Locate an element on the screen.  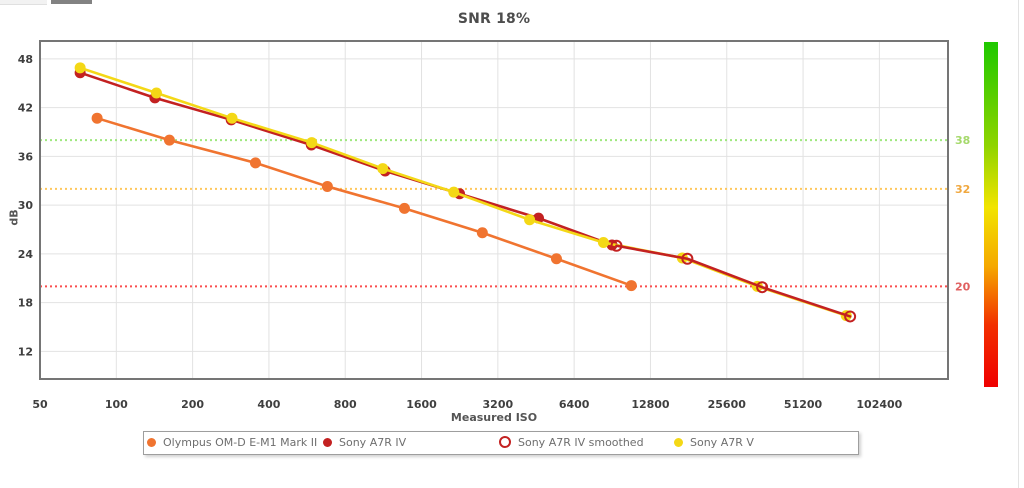
top-tab-fragment-dark is located at coordinates (71, 2).